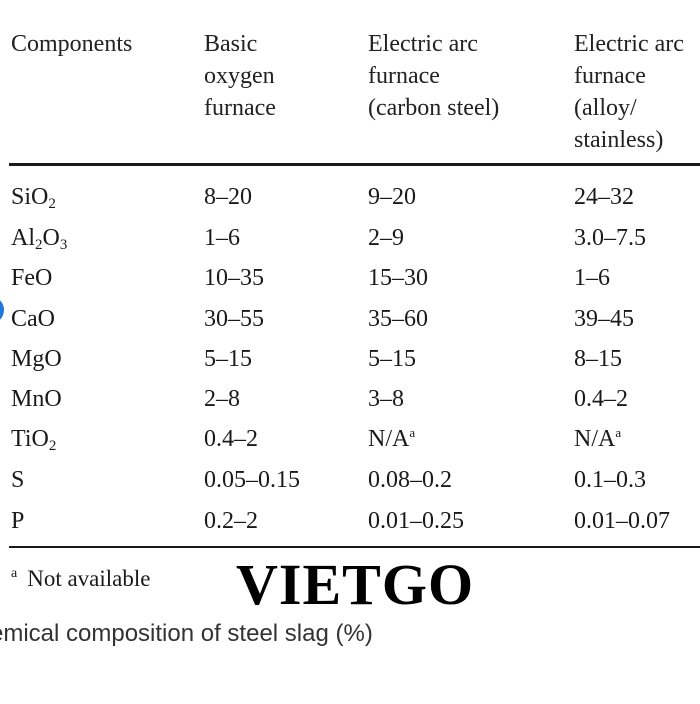  What do you see at coordinates (240, 76) in the screenshot?
I see `header-basic-oxygen-furnace: Basic oxygen furnace` at bounding box center [240, 76].